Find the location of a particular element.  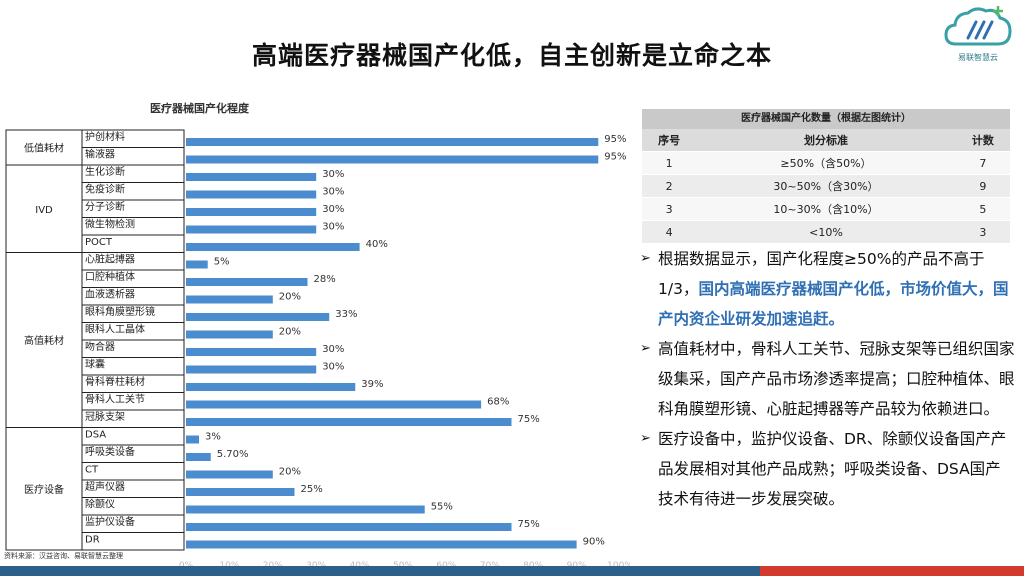

table-cell: 2 is located at coordinates (669, 186).